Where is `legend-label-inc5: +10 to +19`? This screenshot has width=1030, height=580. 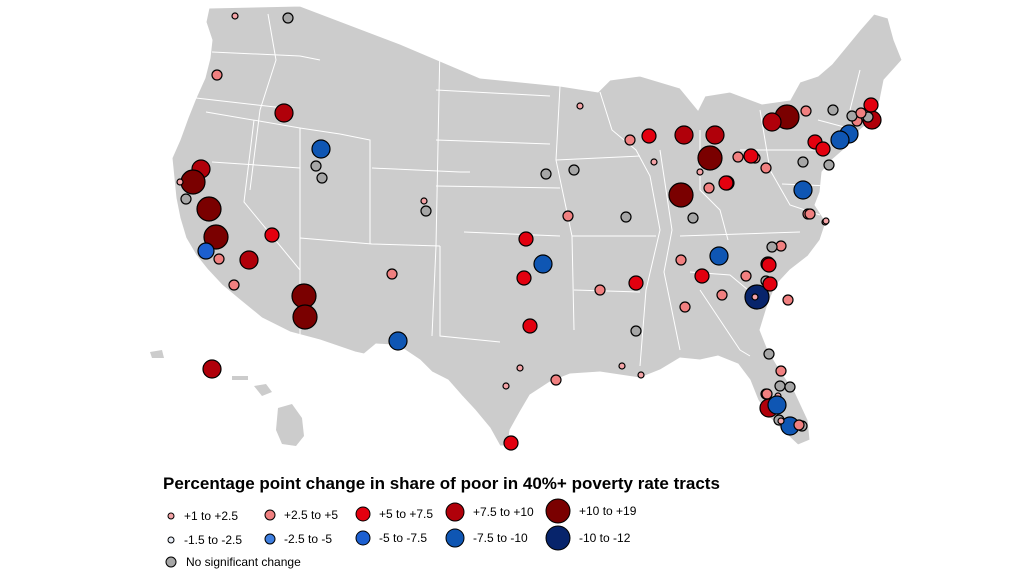
legend-label-inc5: +10 to +19 is located at coordinates (608, 511).